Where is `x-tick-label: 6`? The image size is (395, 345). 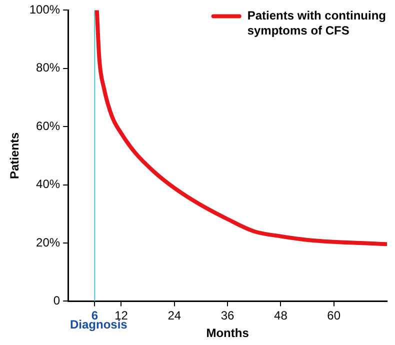 x-tick-label: 6 is located at coordinates (94, 315).